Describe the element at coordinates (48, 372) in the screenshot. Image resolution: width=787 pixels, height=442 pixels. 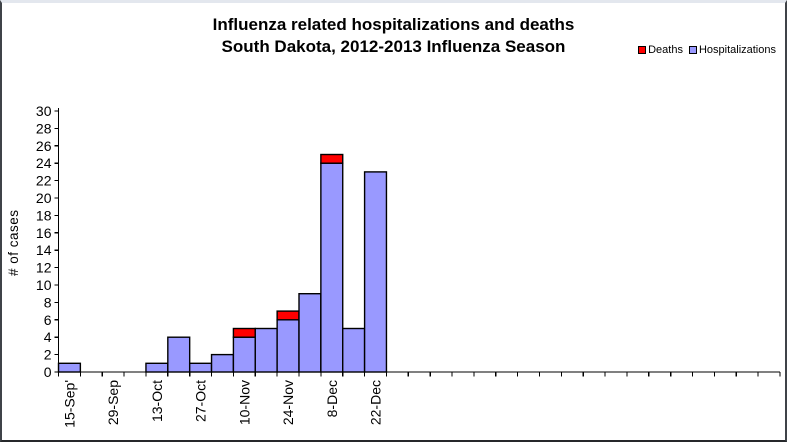
I see `y-tick-label: 0` at that location.